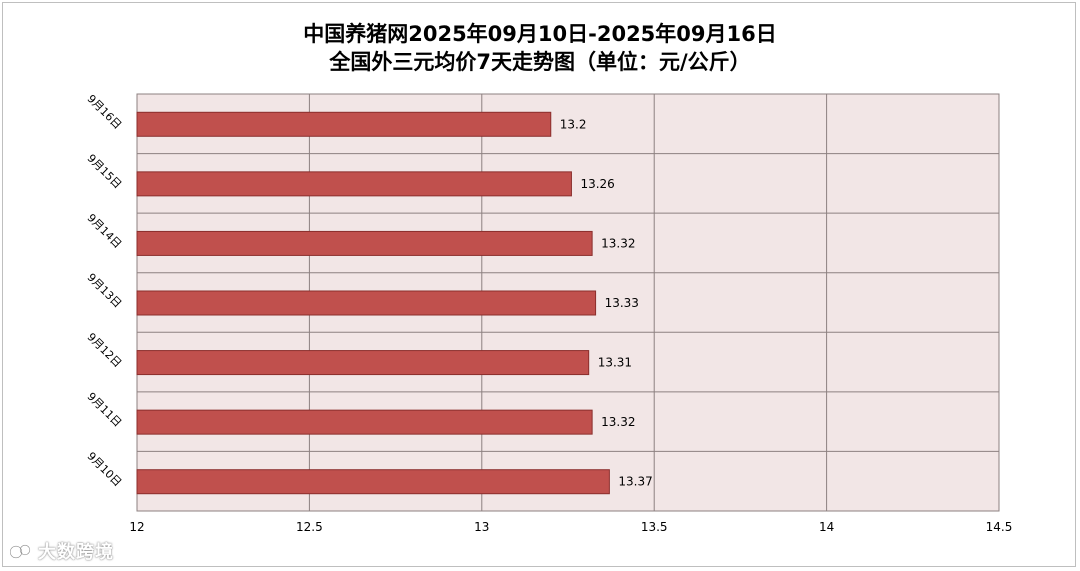 The width and height of the screenshot is (1080, 571). What do you see at coordinates (105, 231) in the screenshot?
I see `category-label: 9月14日` at bounding box center [105, 231].